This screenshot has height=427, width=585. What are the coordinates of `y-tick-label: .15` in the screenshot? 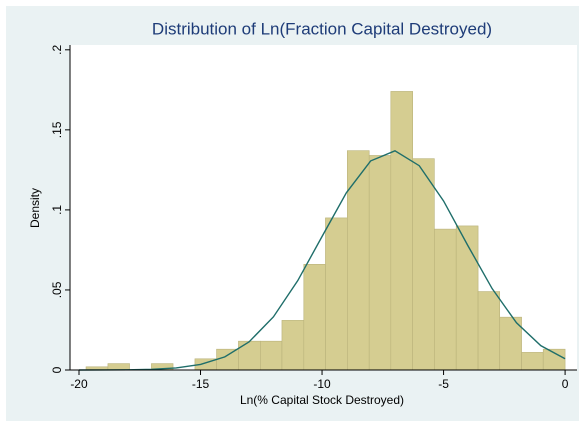 It's located at (57, 129).